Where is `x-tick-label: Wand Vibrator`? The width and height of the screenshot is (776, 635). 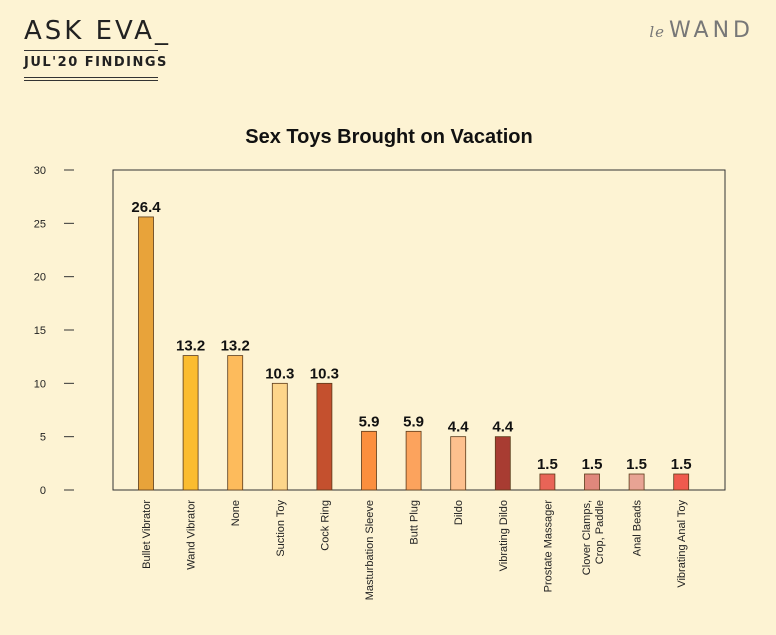 x-tick-label: Wand Vibrator is located at coordinates (192, 535).